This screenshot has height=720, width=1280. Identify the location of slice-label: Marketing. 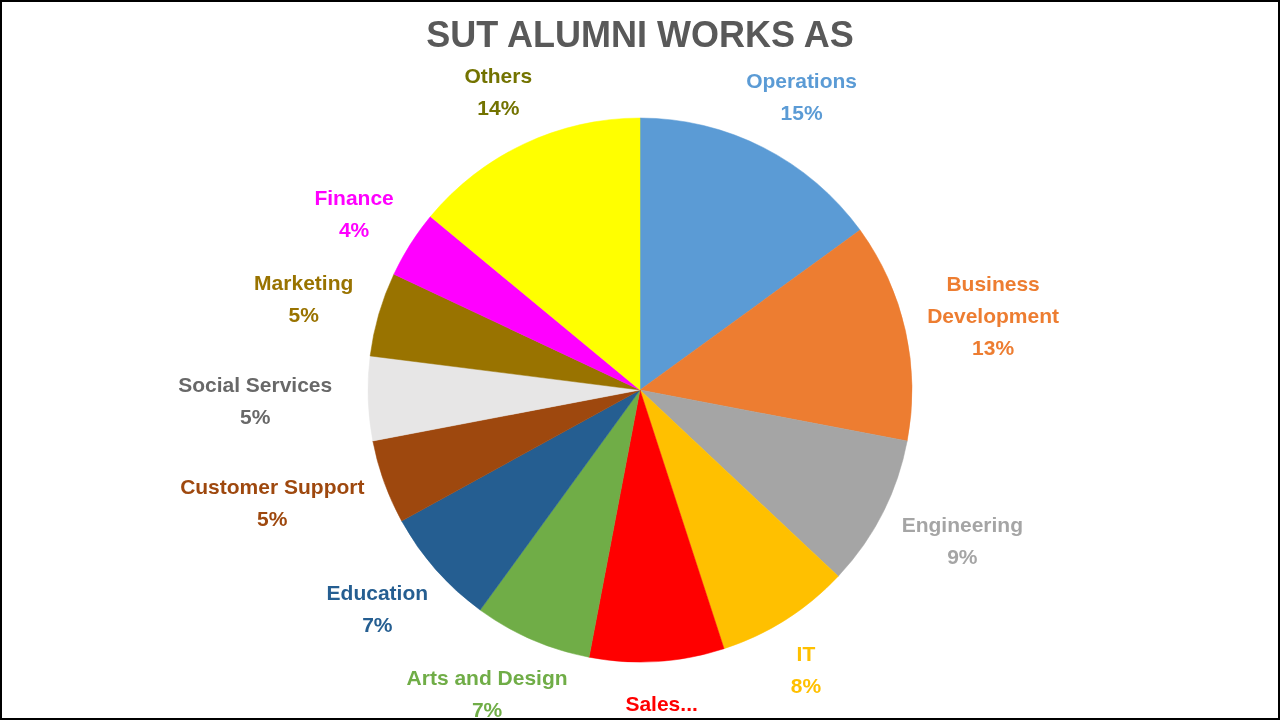
(304, 282).